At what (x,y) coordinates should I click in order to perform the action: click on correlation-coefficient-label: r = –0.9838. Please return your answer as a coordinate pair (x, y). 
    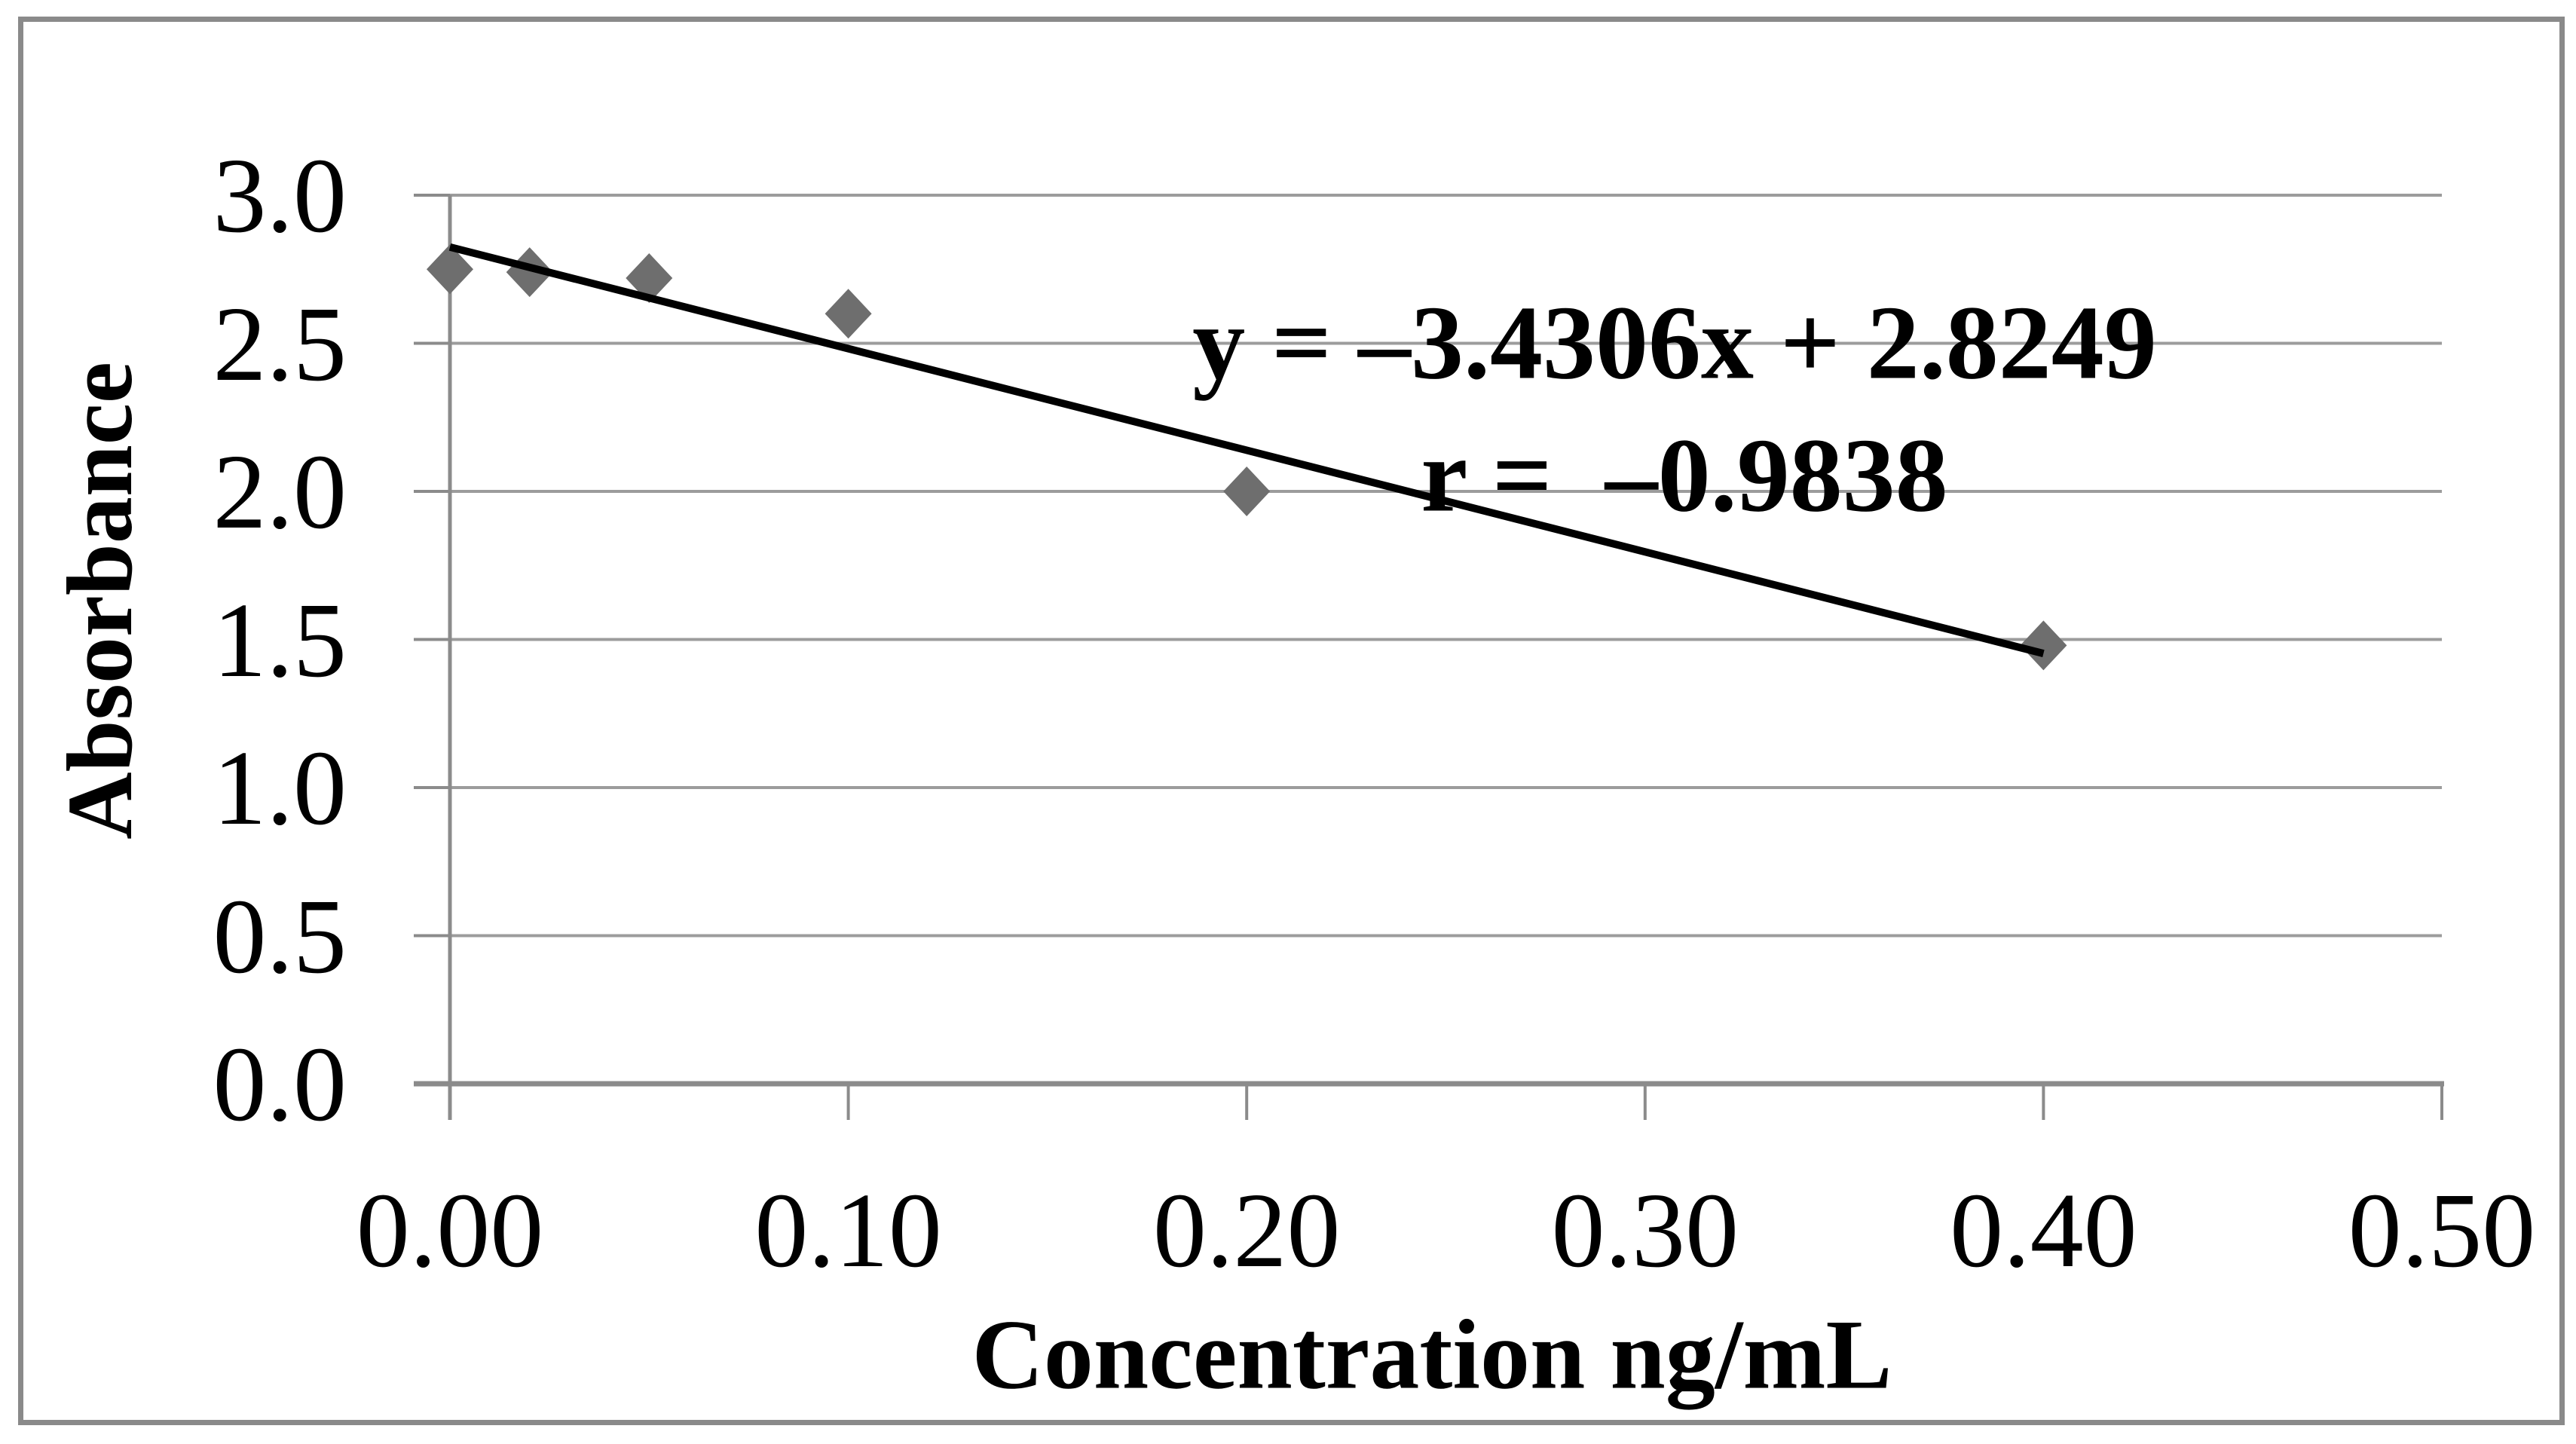
    Looking at the image, I should click on (1684, 475).